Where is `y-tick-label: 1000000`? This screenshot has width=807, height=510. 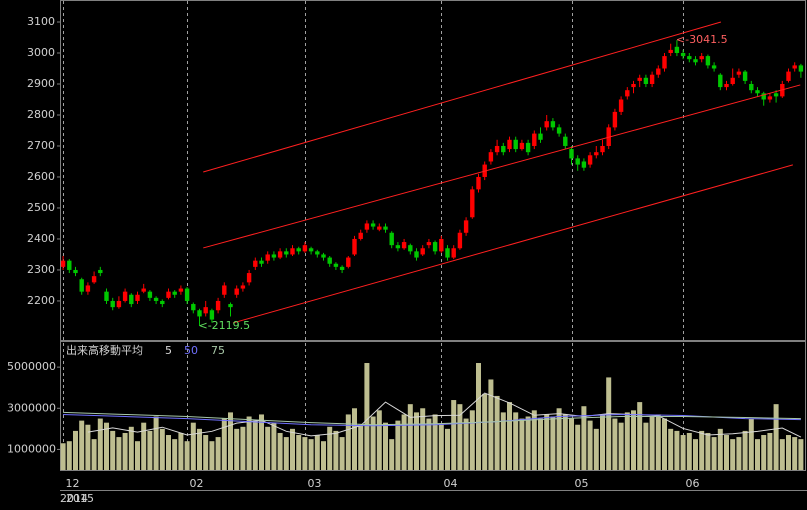 y-tick-label: 1000000 is located at coordinates (31, 448).